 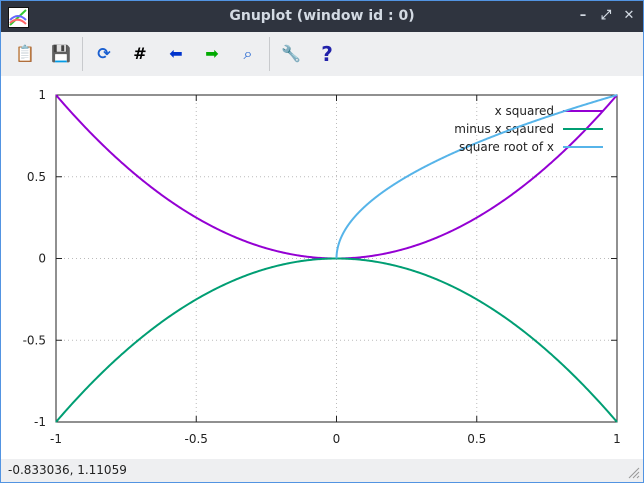 I want to click on cursor-coordinates: -0.833036, 1.11059, so click(x=67, y=470).